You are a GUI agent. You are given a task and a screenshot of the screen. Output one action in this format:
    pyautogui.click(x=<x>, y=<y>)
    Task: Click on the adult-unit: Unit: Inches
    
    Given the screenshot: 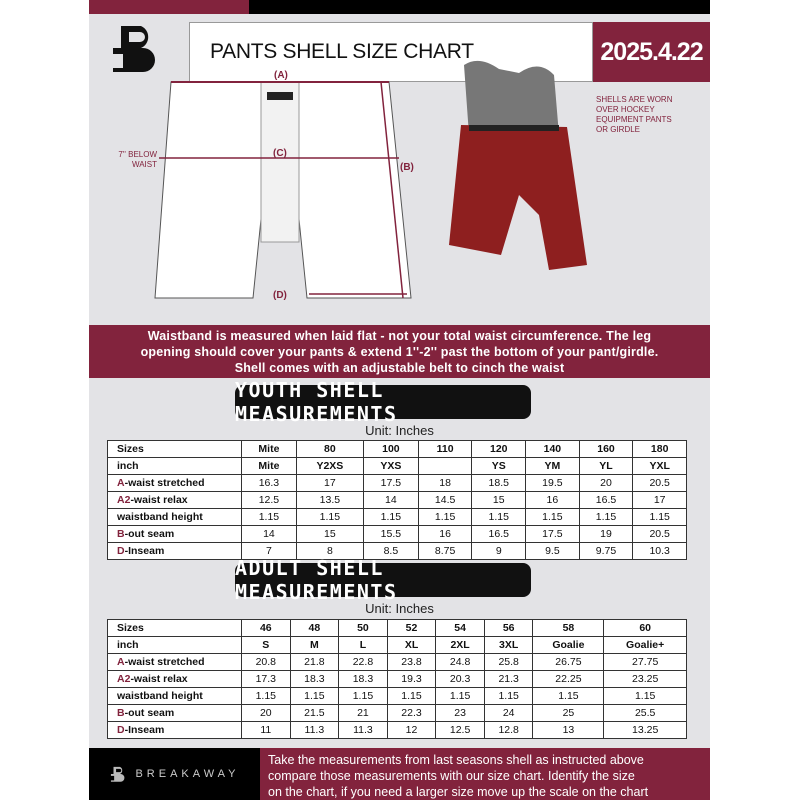 What is the action you would take?
    pyautogui.click(x=399, y=608)
    